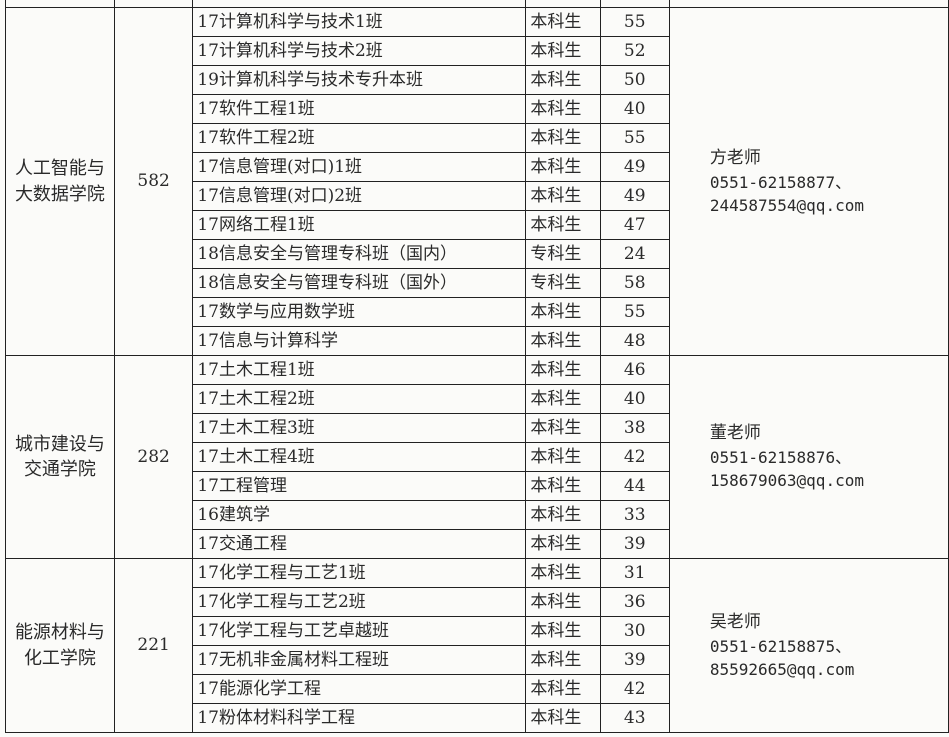 The height and width of the screenshot is (737, 949). Describe the element at coordinates (359, 341) in the screenshot. I see `class-name: 17信息与计算科学` at that location.